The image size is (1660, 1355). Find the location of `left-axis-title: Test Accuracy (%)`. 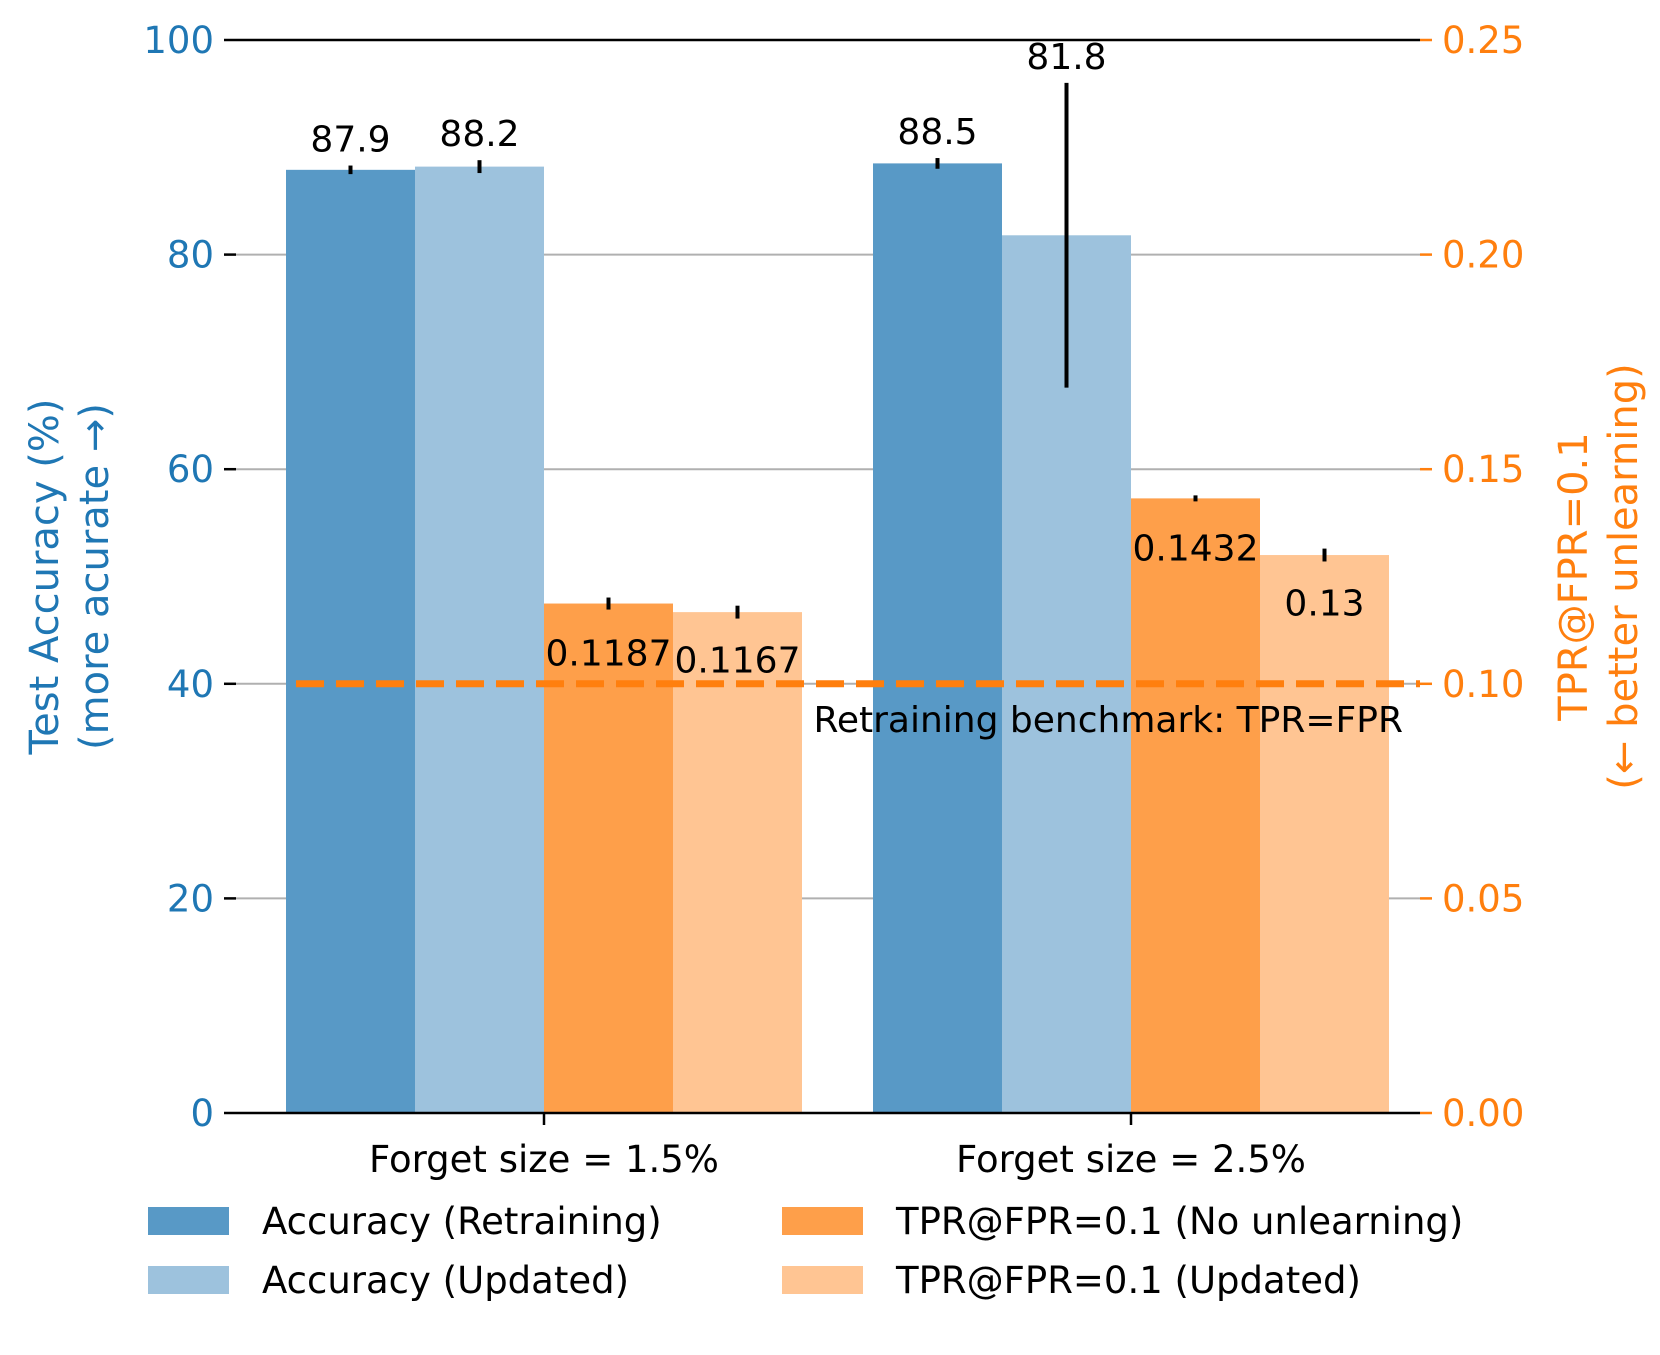

left-axis-title: Test Accuracy (%) is located at coordinates (45, 576).